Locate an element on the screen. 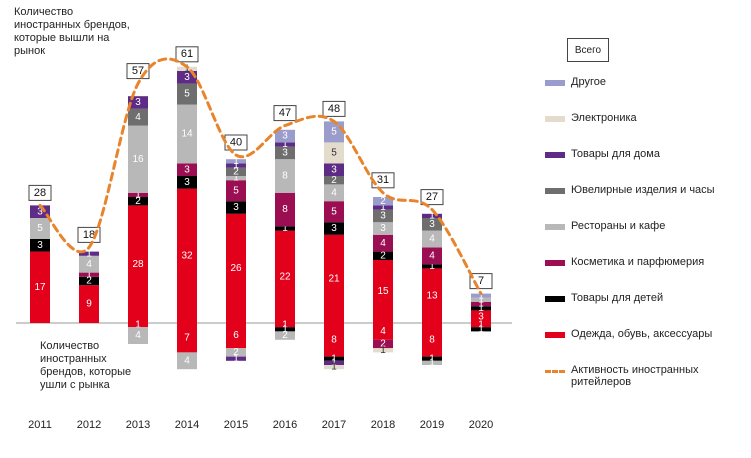 The image size is (751, 458). bar-segment-restaurants-2018 is located at coordinates (383, 228).